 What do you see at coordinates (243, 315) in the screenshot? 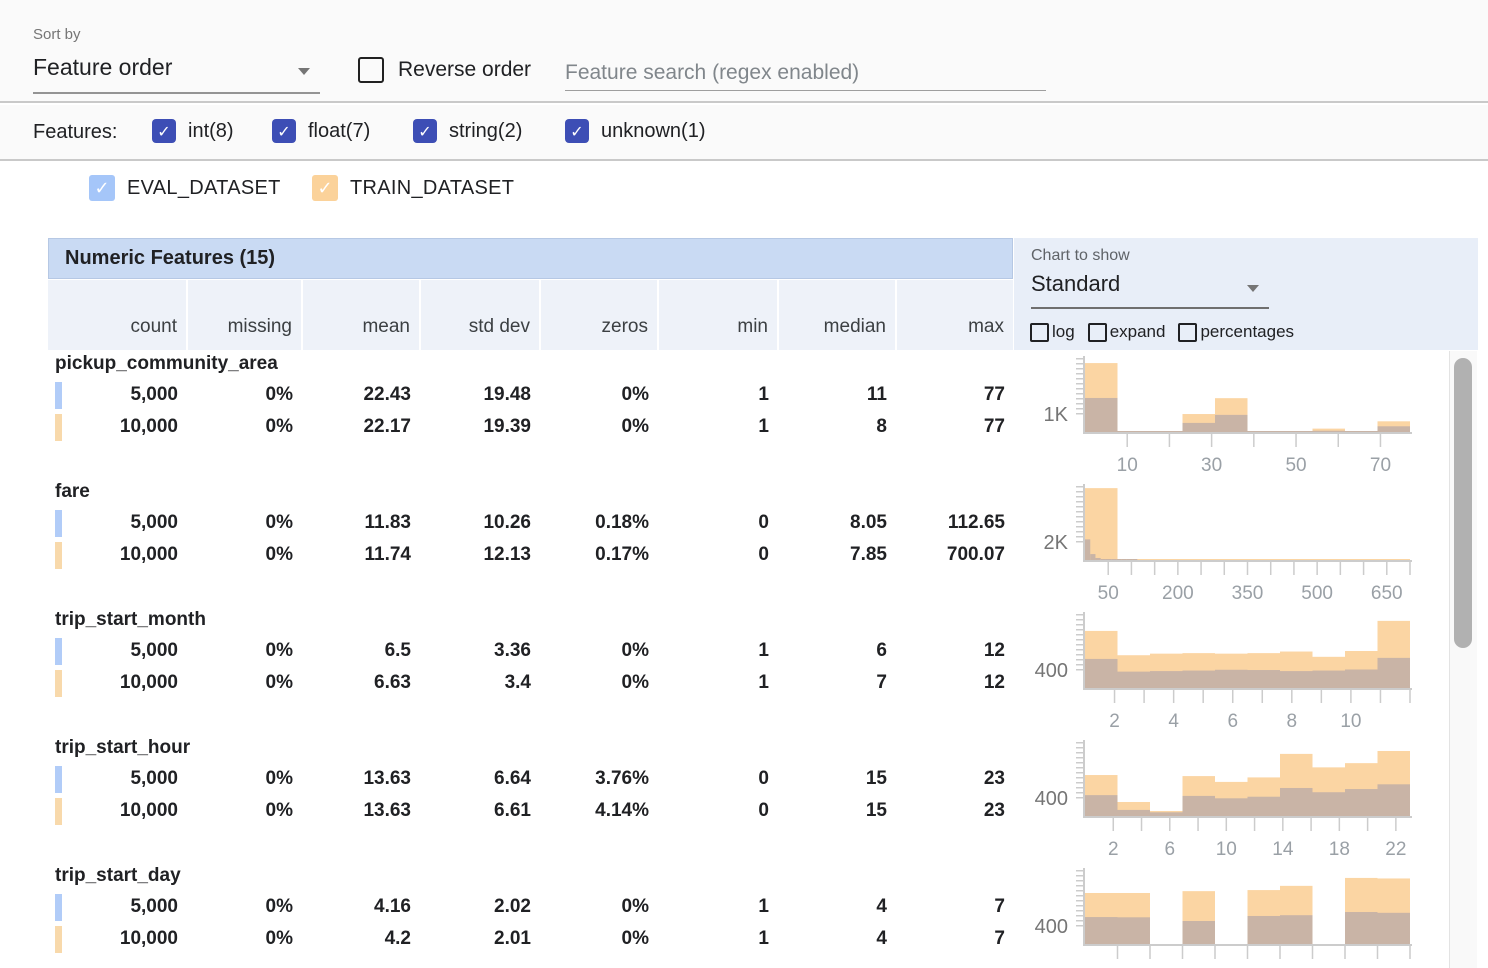
I see `column-header-missing: missing` at bounding box center [243, 315].